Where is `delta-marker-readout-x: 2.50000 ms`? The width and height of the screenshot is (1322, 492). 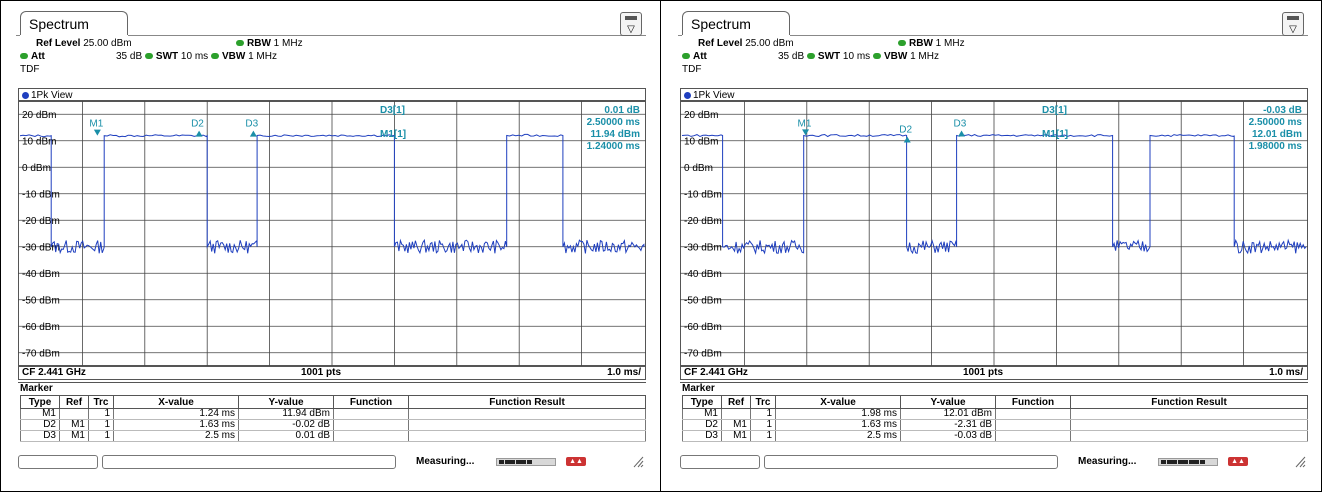 delta-marker-readout-x: 2.50000 ms is located at coordinates (1276, 122).